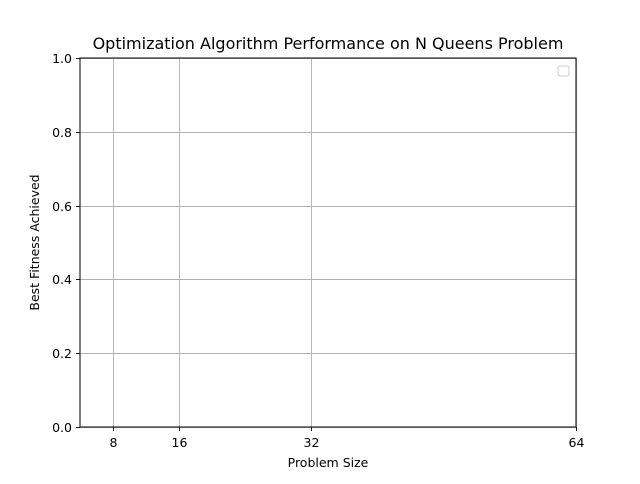 This screenshot has width=640, height=484. I want to click on y-tick-label-2: 0.4, so click(62, 279).